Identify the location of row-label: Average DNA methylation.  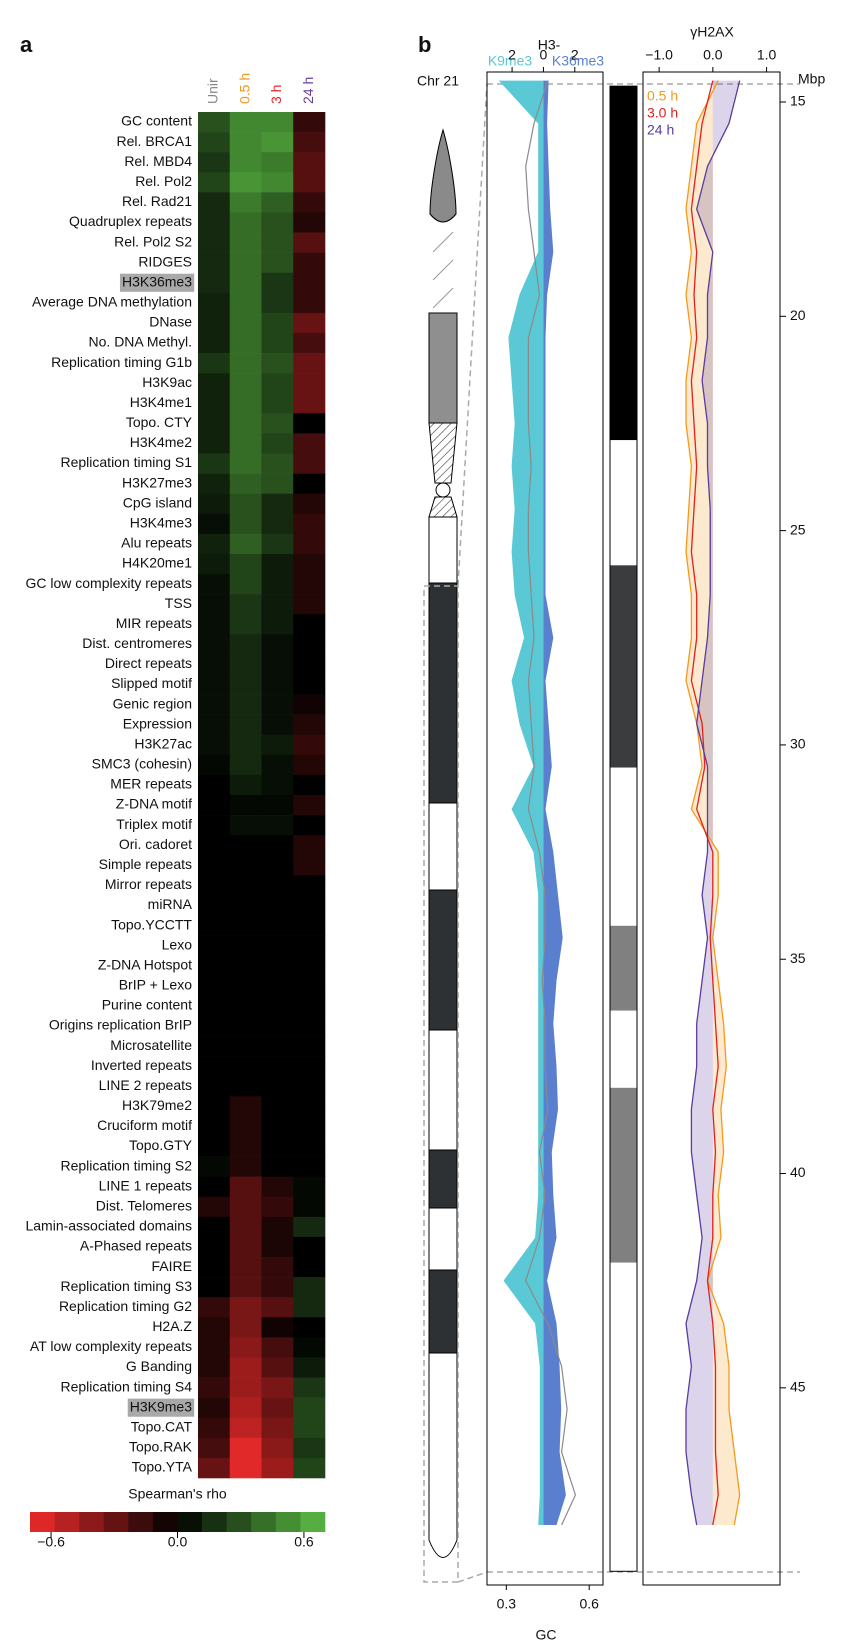
(112, 302).